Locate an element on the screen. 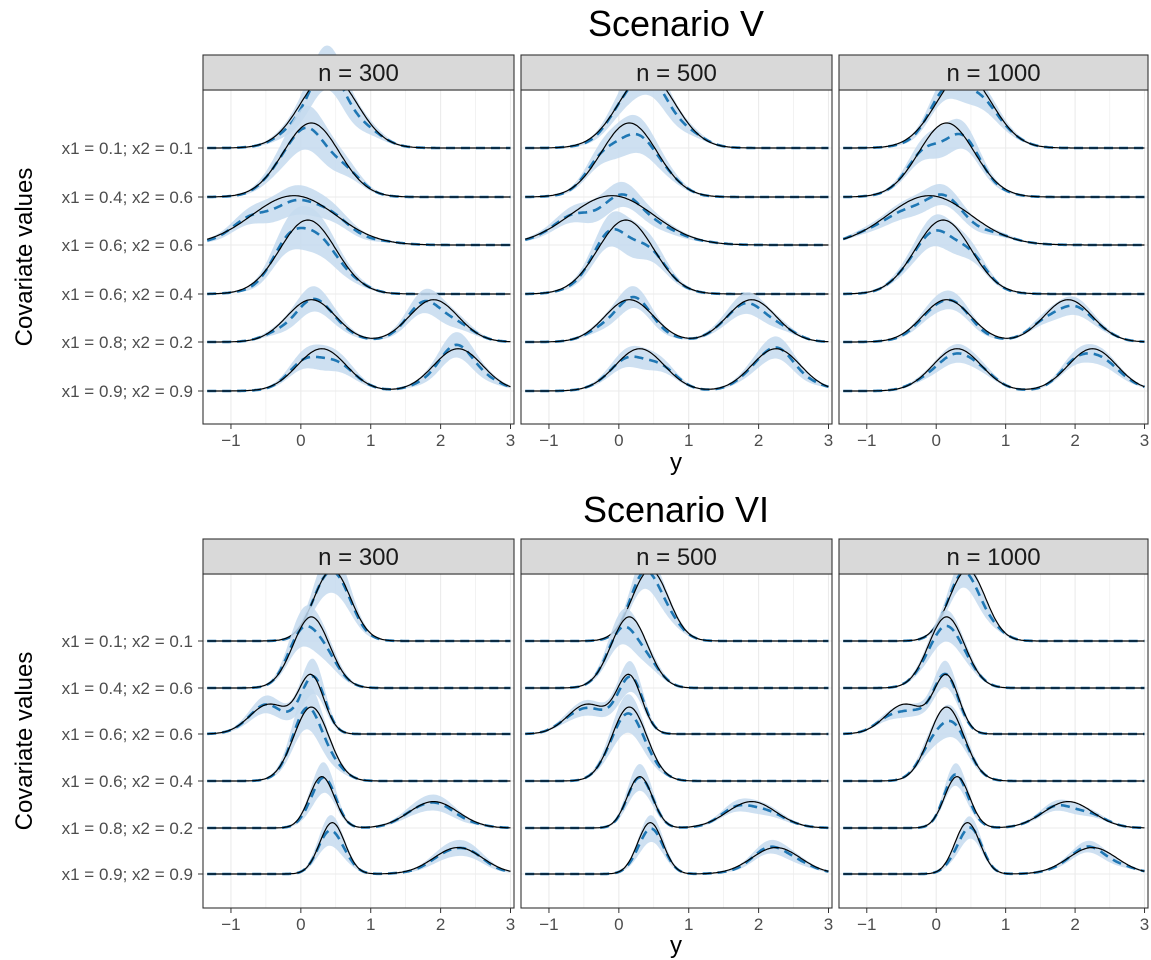  chart-title: Scenario V is located at coordinates (676, 23).